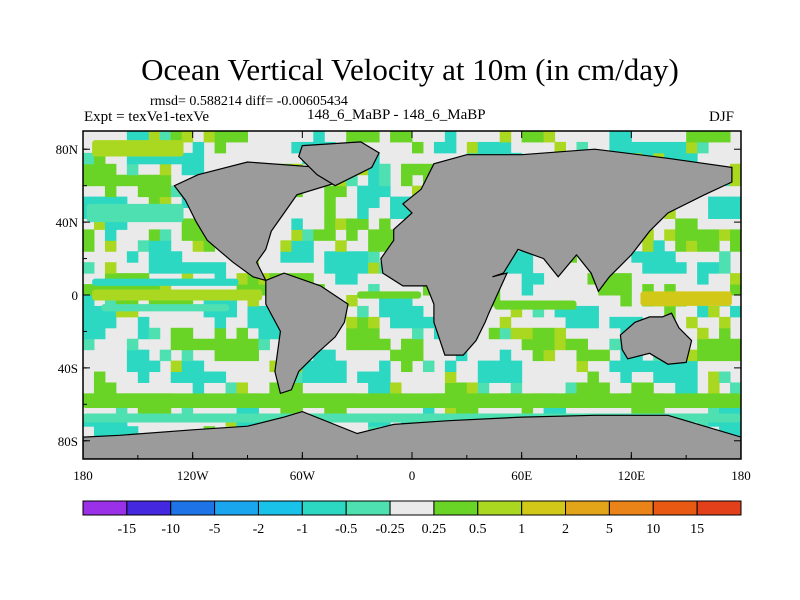  Describe the element at coordinates (135, 213) in the screenshot. I see `field-feature-north-pacific-storm-band` at that location.